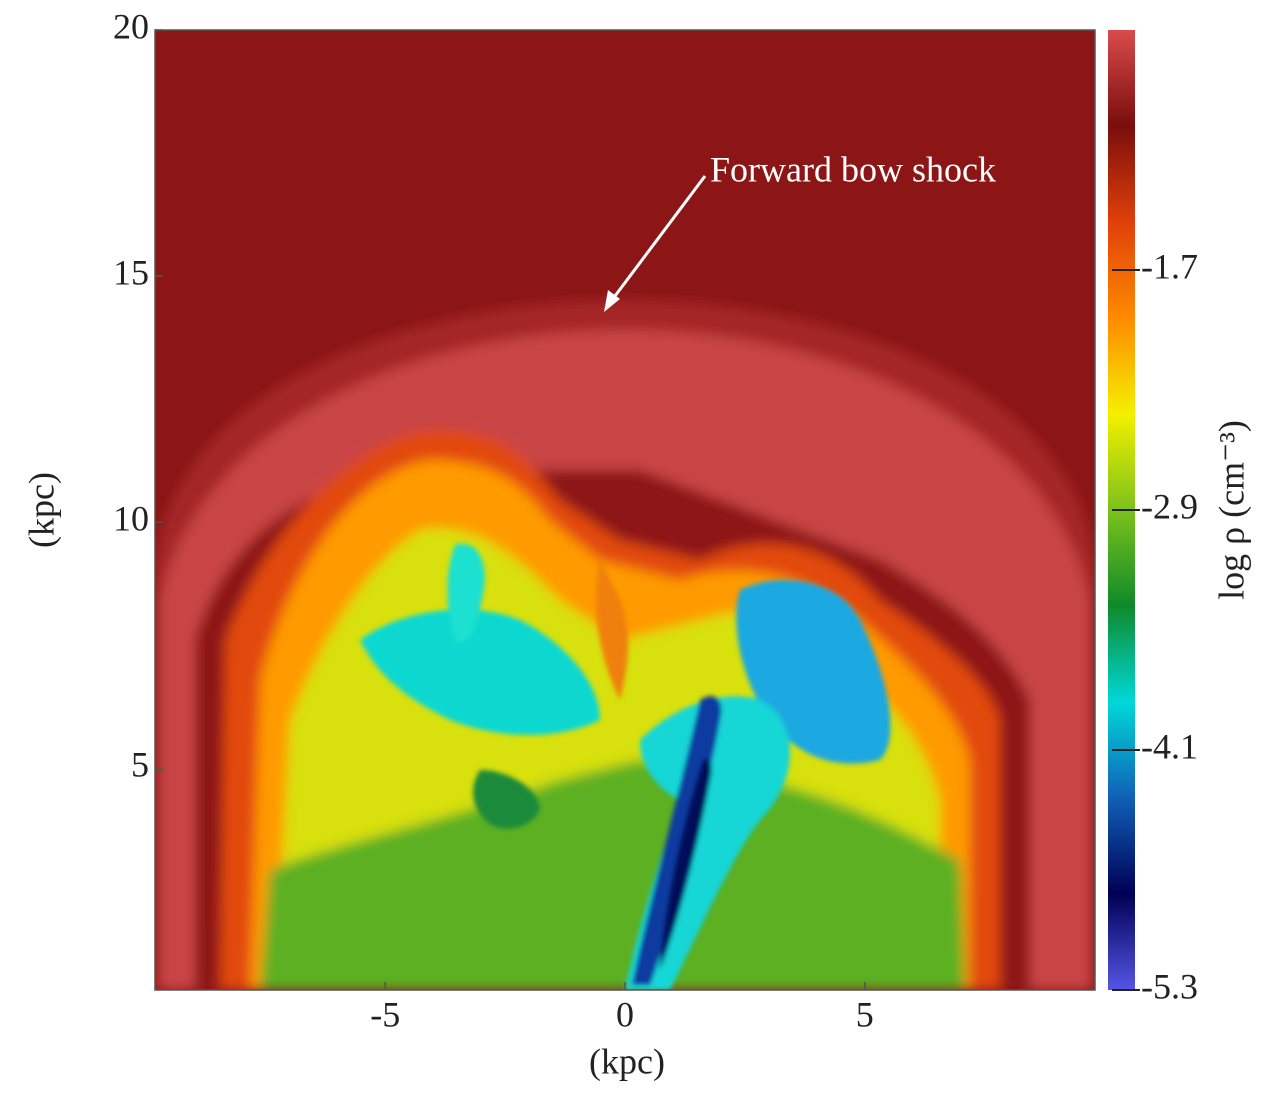  I want to click on x-axis-label: (kpc), so click(627, 1061).